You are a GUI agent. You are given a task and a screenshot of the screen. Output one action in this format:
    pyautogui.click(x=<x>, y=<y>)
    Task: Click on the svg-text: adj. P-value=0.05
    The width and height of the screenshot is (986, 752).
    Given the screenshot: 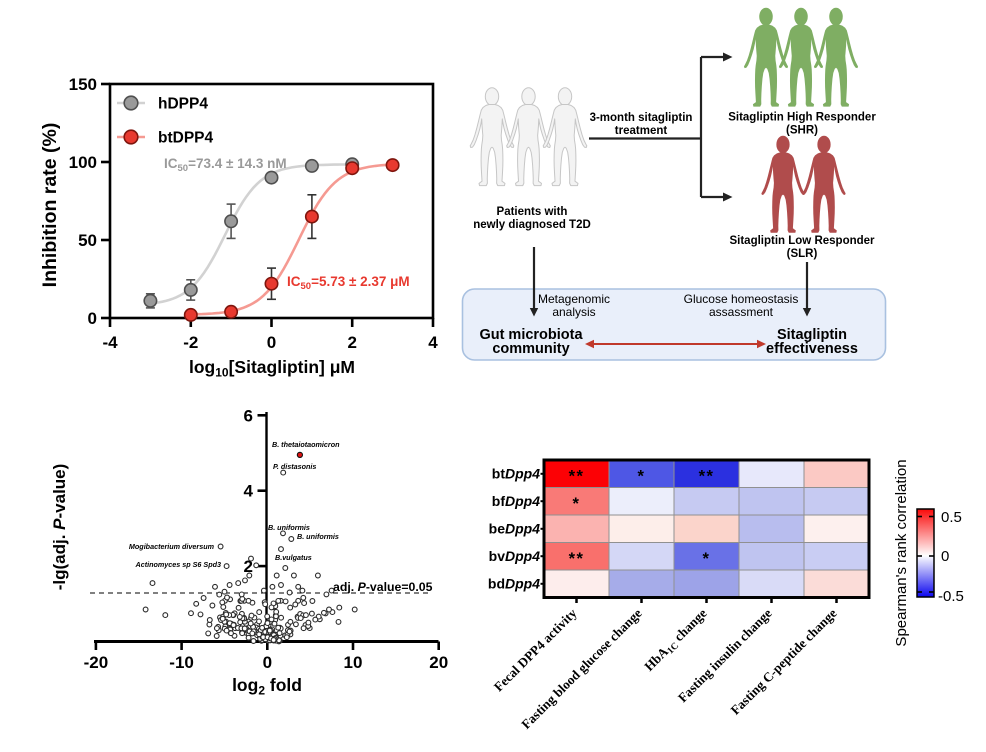 What is the action you would take?
    pyautogui.click(x=383, y=587)
    